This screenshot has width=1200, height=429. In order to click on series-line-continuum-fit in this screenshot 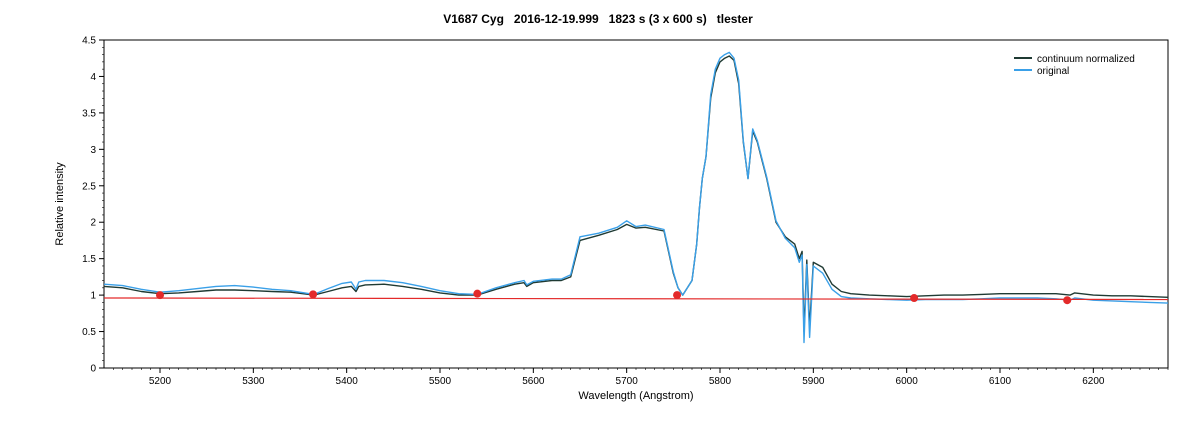, I will do `click(636, 299)`.